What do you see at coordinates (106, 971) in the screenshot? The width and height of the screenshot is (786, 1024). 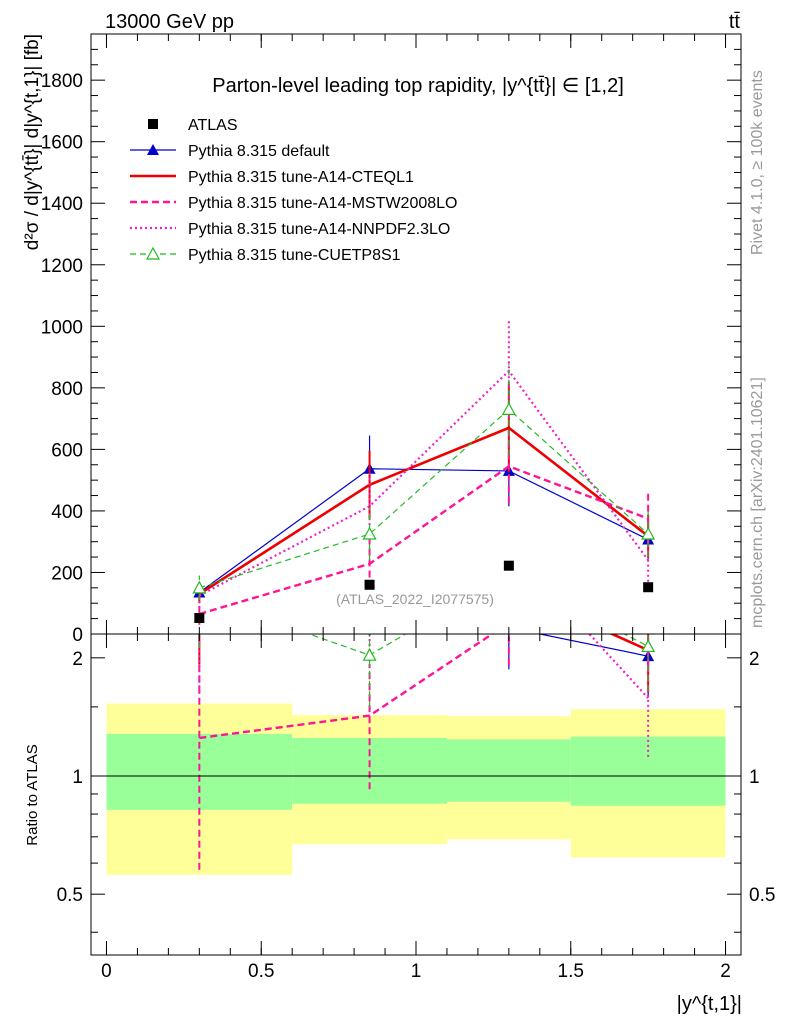 I see `x-tick-label-0: 0` at bounding box center [106, 971].